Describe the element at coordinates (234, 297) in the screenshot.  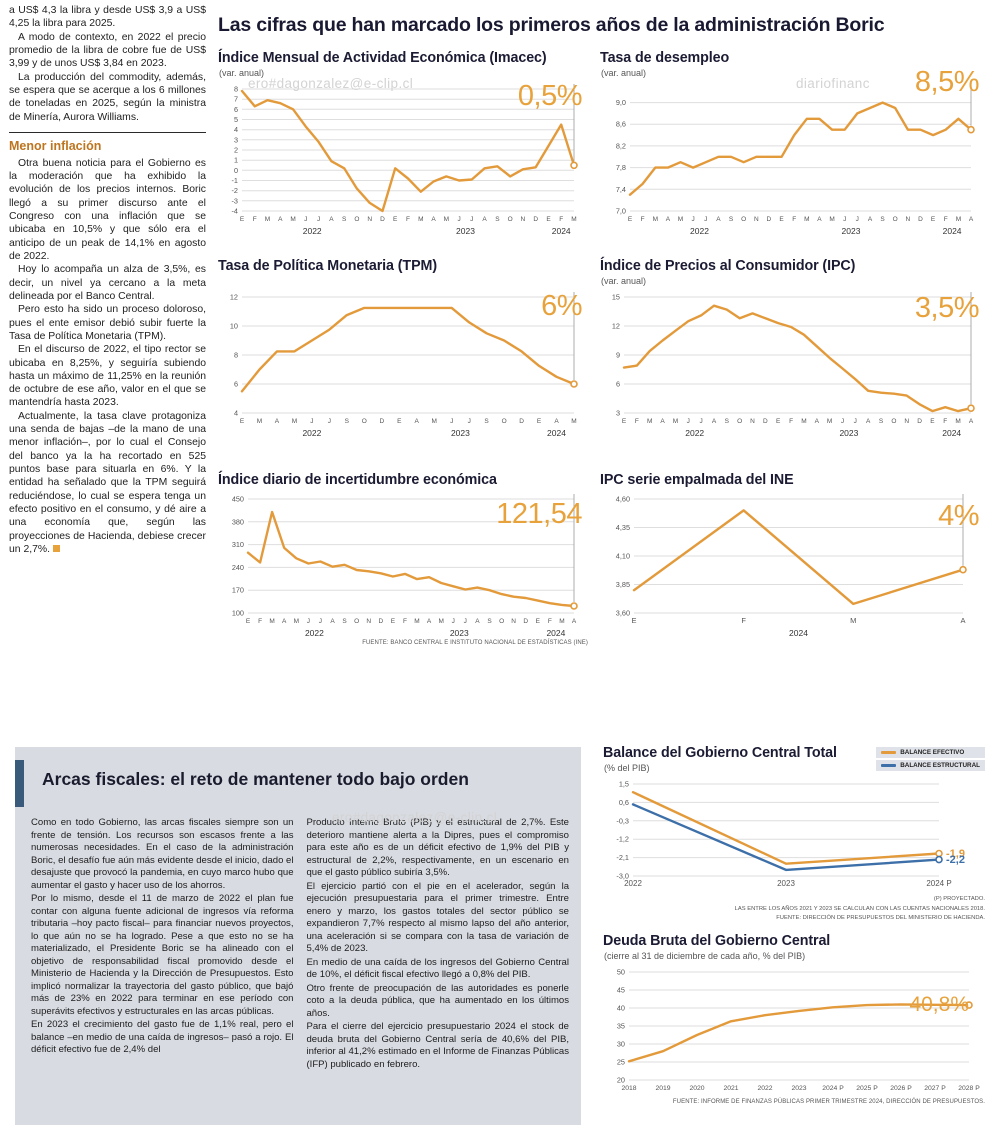
I see `svg-text: 12` at that location.